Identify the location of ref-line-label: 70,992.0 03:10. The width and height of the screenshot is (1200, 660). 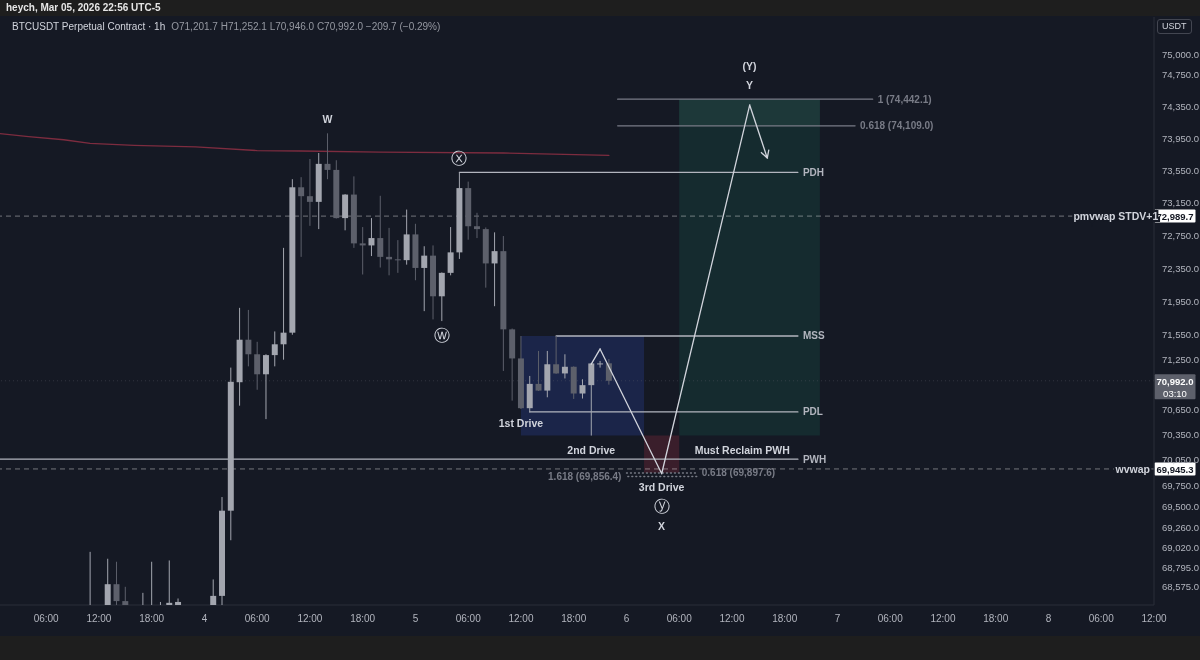
(1175, 387).